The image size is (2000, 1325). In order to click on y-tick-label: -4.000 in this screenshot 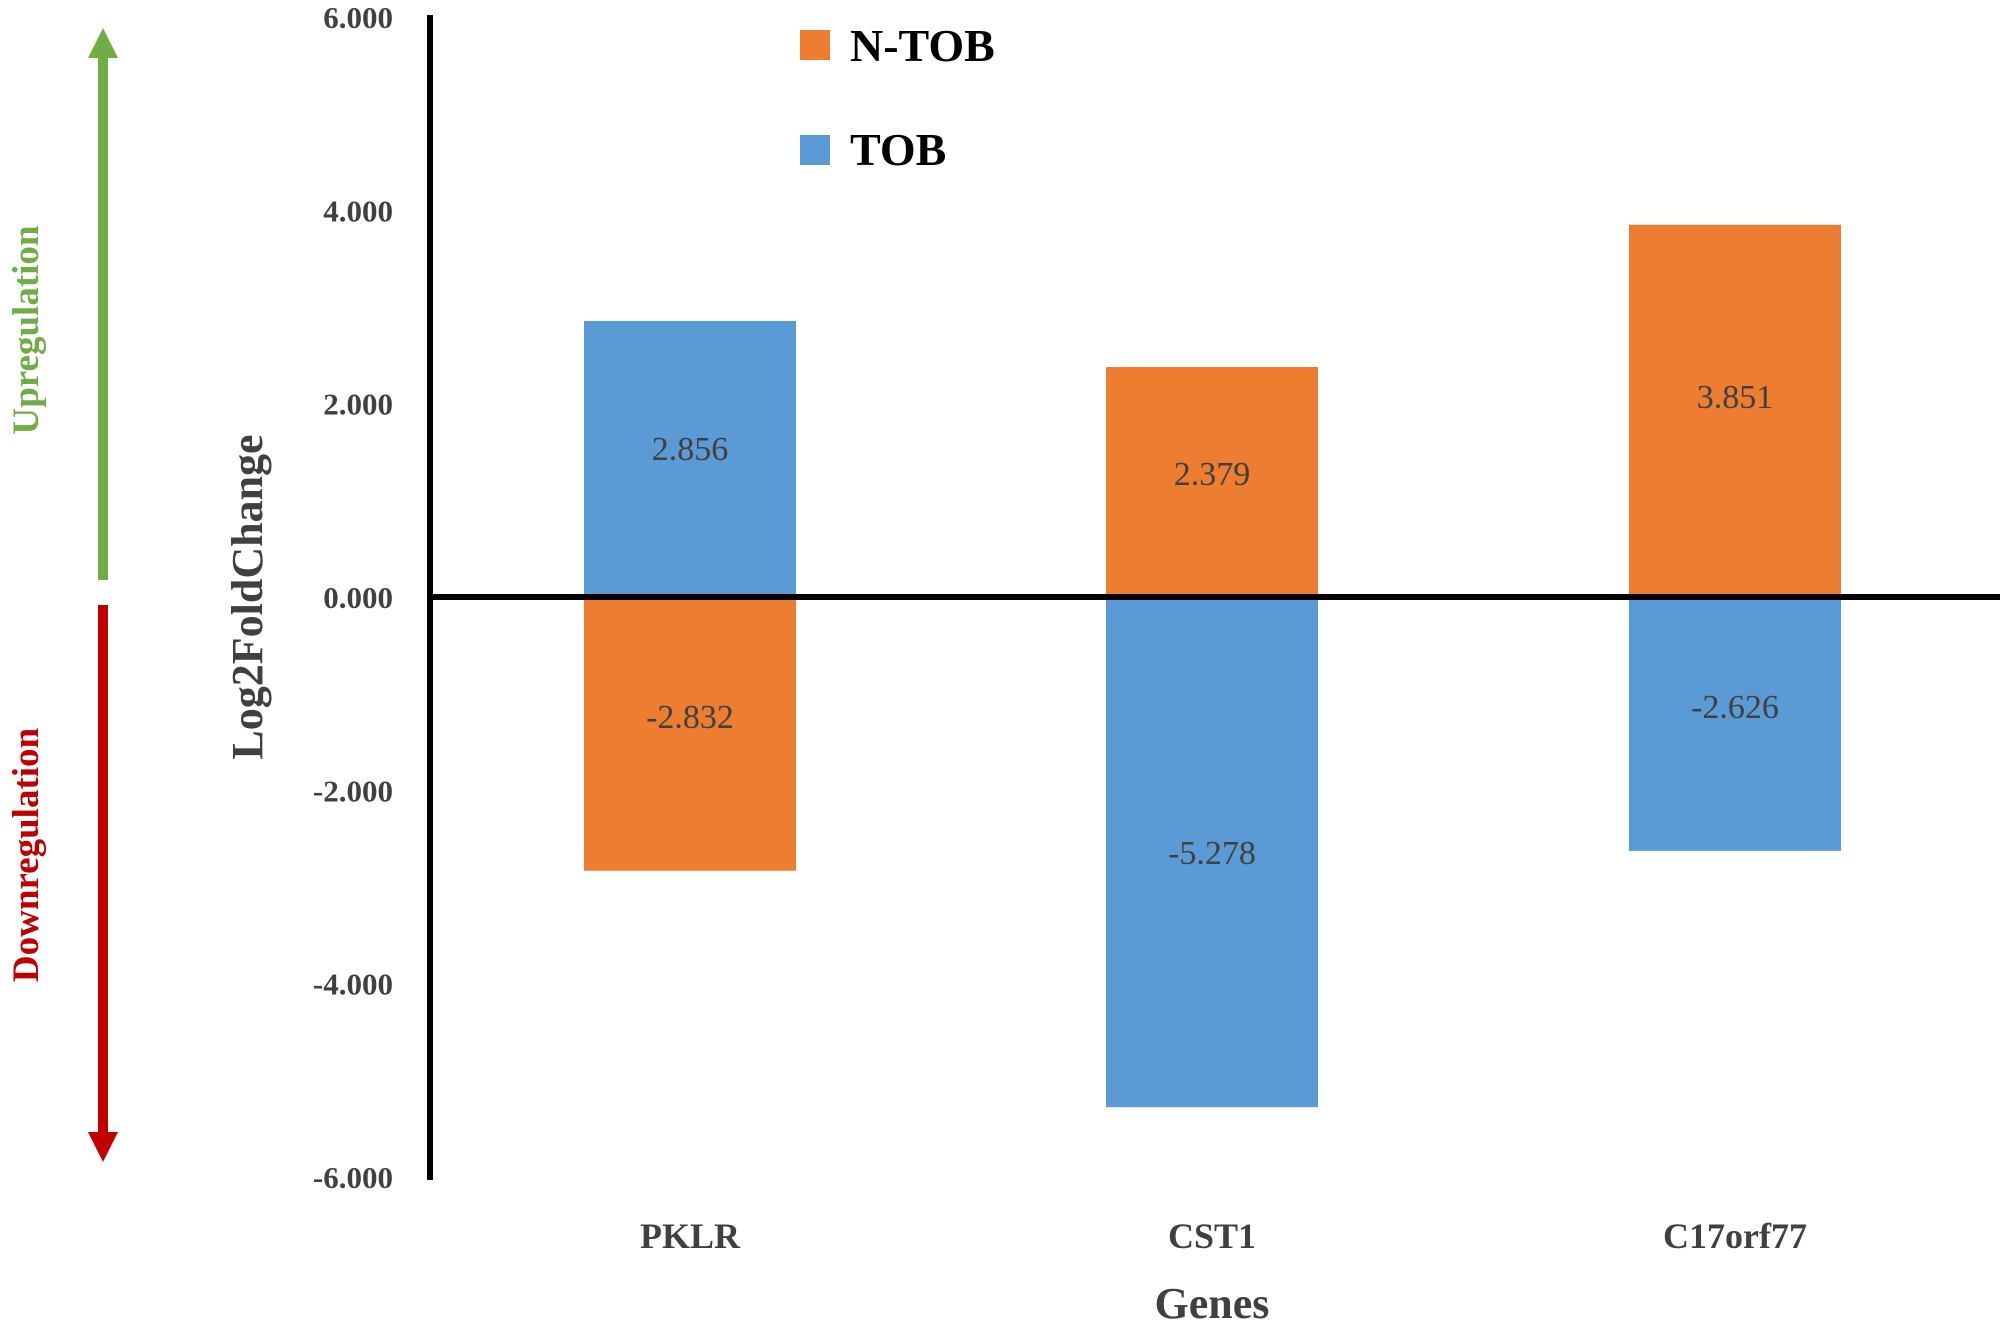, I will do `click(353, 984)`.